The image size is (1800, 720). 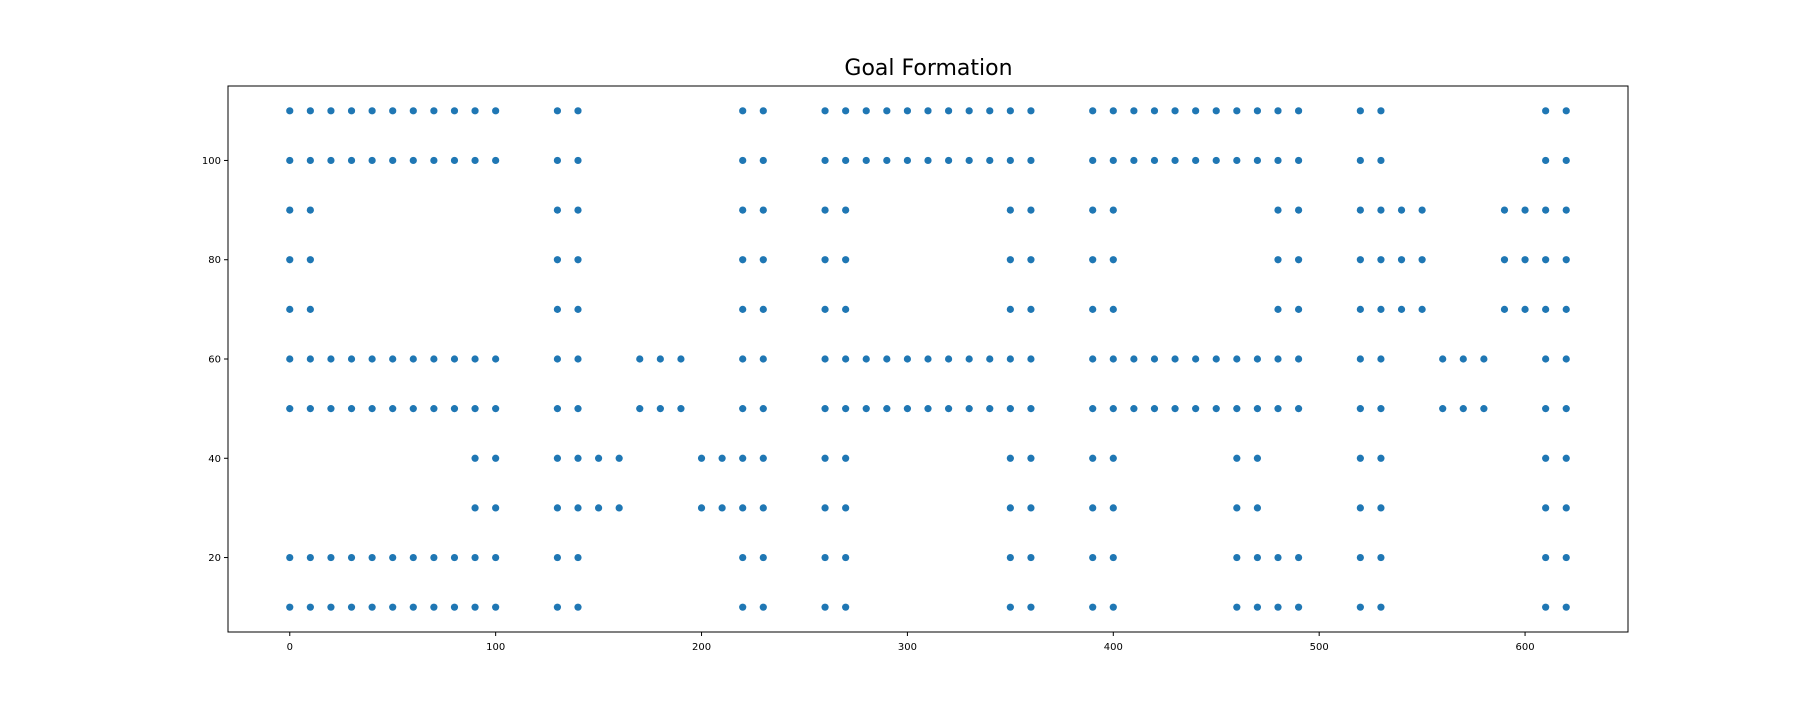 What do you see at coordinates (495, 647) in the screenshot?
I see `x-tick-label: 100` at bounding box center [495, 647].